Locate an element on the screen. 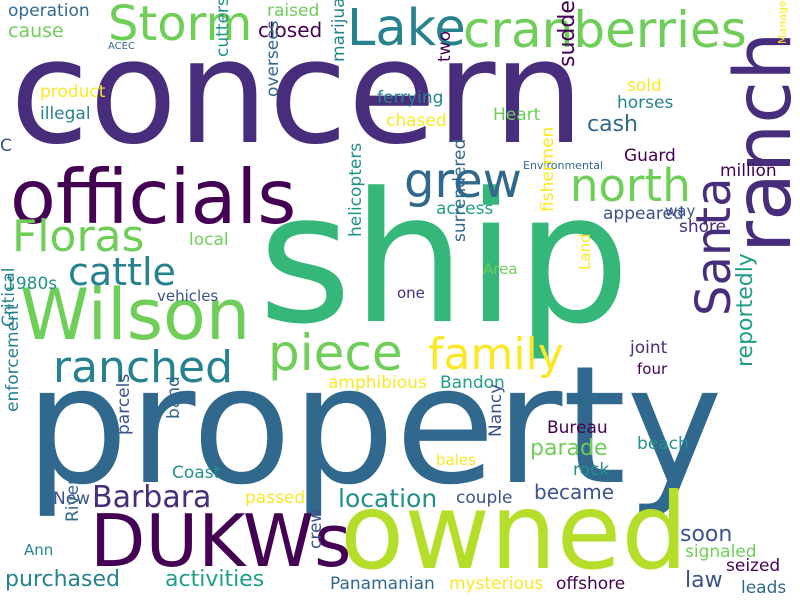  word-fishermen: fishermen is located at coordinates (548, 169).